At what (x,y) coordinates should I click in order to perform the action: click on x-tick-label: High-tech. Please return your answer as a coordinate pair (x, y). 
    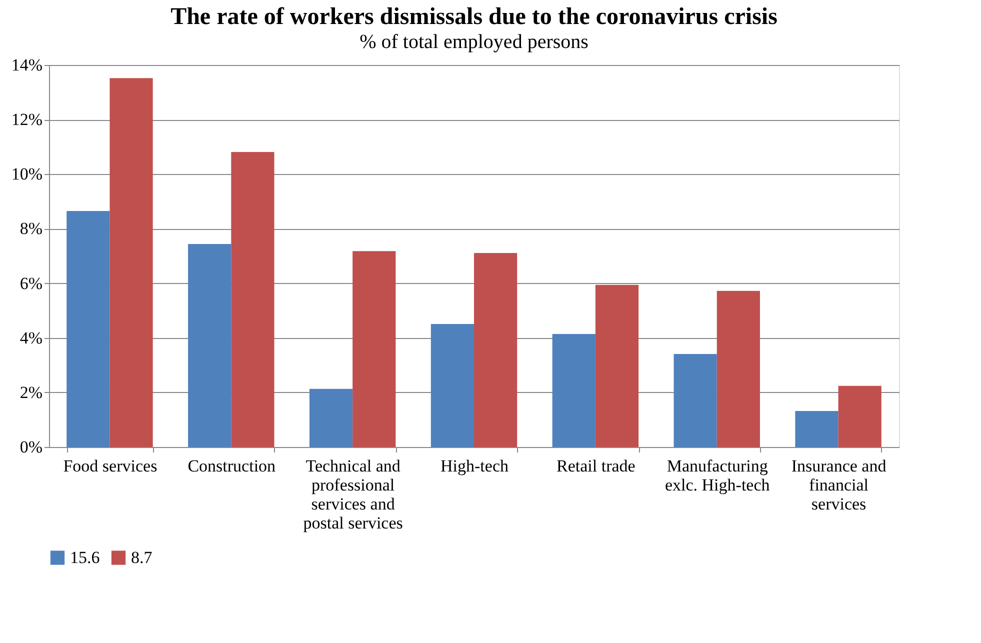
    Looking at the image, I should click on (474, 466).